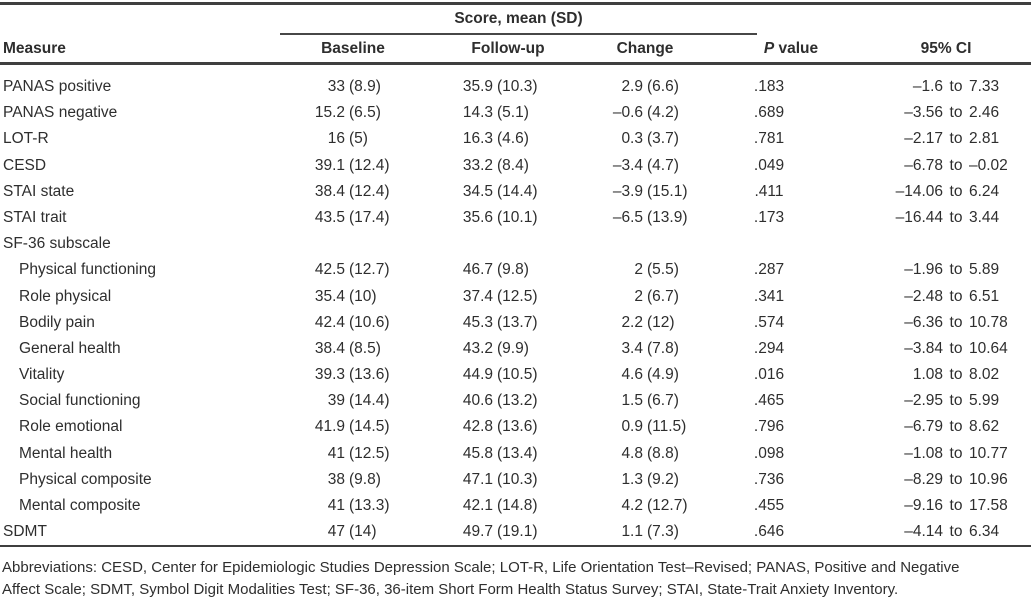 This screenshot has height=600, width=1031. What do you see at coordinates (663, 479) in the screenshot?
I see `cell-change-sd: (9.2)` at bounding box center [663, 479].